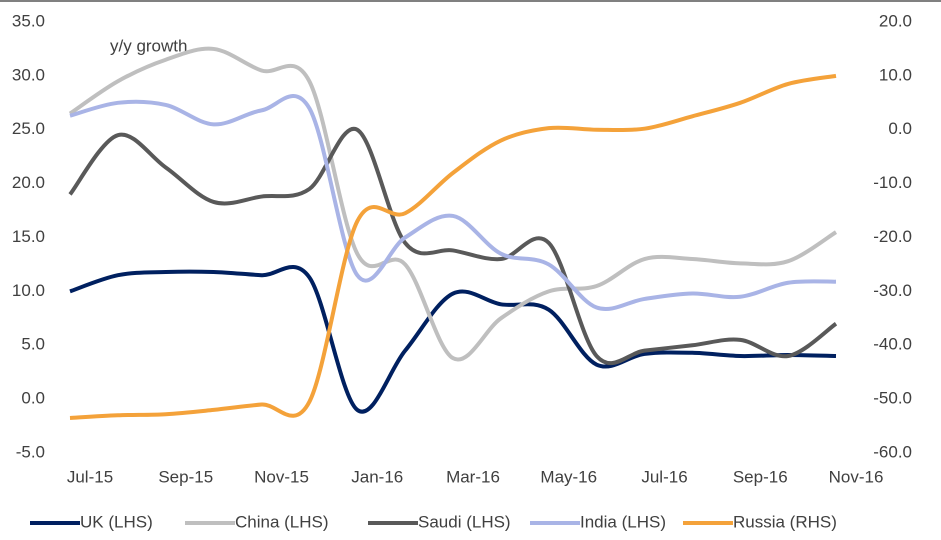 The width and height of the screenshot is (941, 540). Describe the element at coordinates (377, 476) in the screenshot. I see `x-tick-label: Jan-16` at that location.